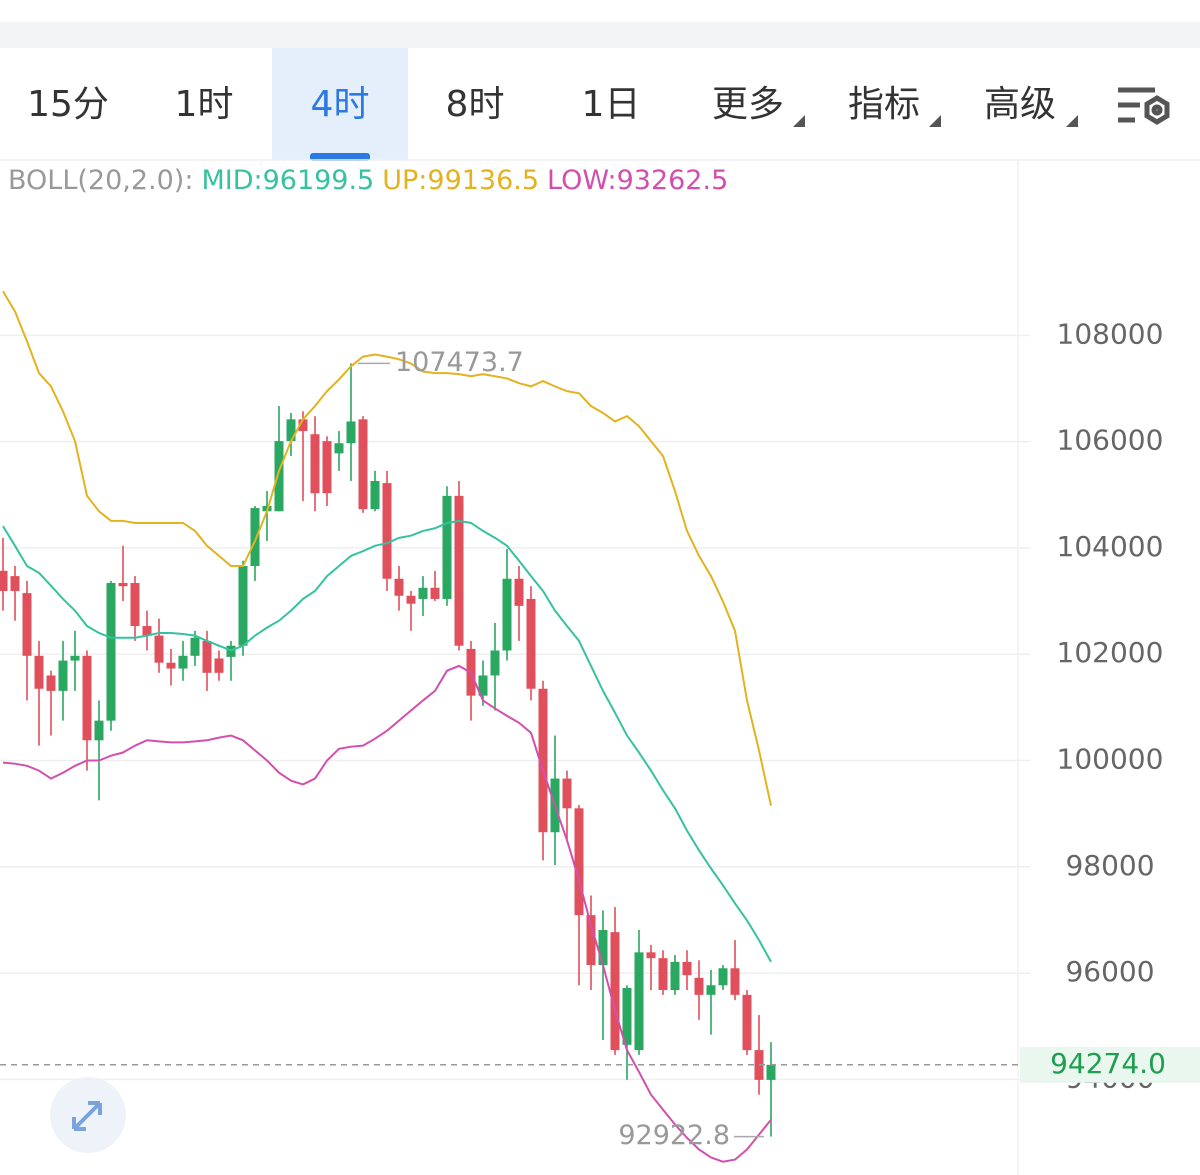  What do you see at coordinates (600, 35) in the screenshot?
I see `header-band` at bounding box center [600, 35].